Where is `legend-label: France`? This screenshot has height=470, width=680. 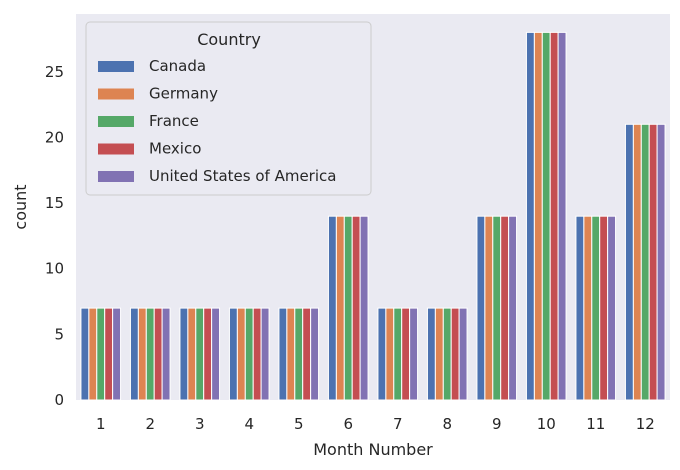
legend-label: France is located at coordinates (174, 121).